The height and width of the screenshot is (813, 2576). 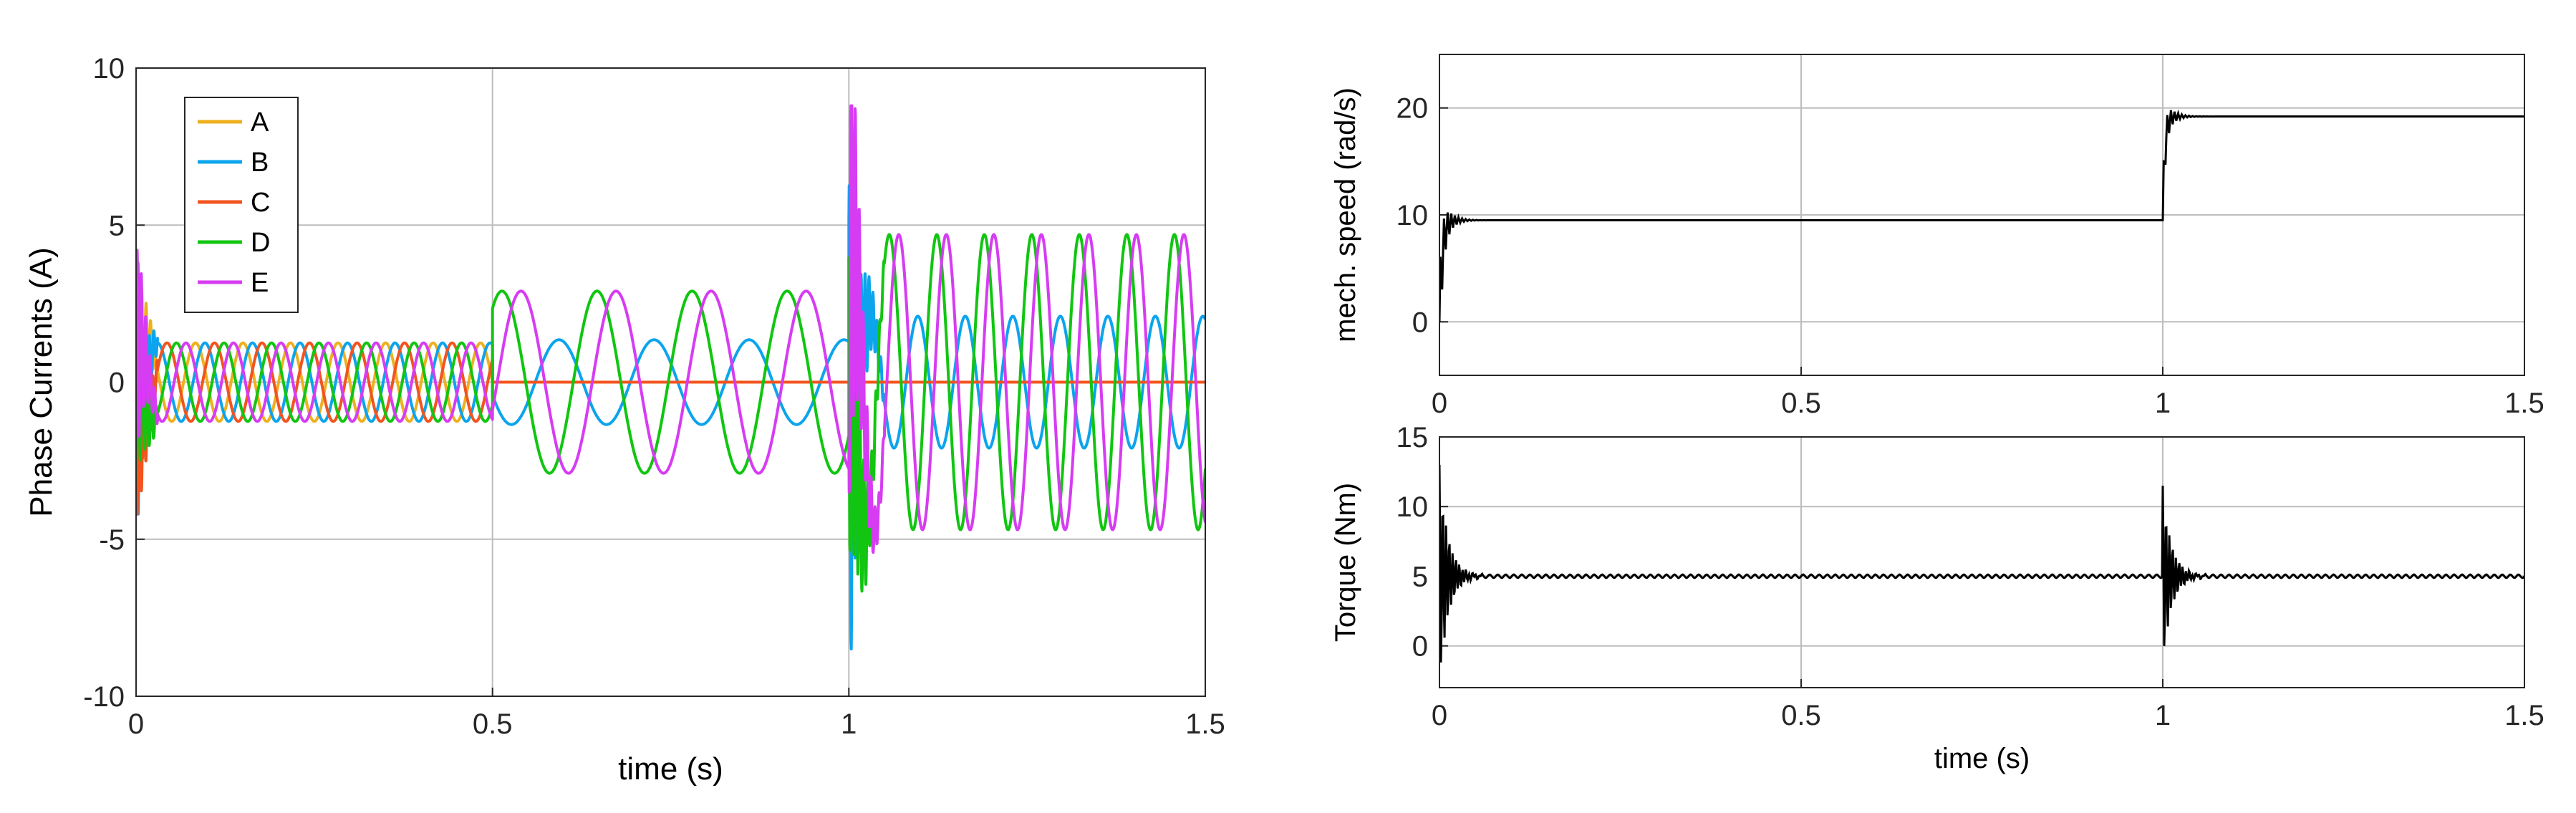 What do you see at coordinates (1345, 562) in the screenshot?
I see `y-axis-label: Torque (Nm)` at bounding box center [1345, 562].